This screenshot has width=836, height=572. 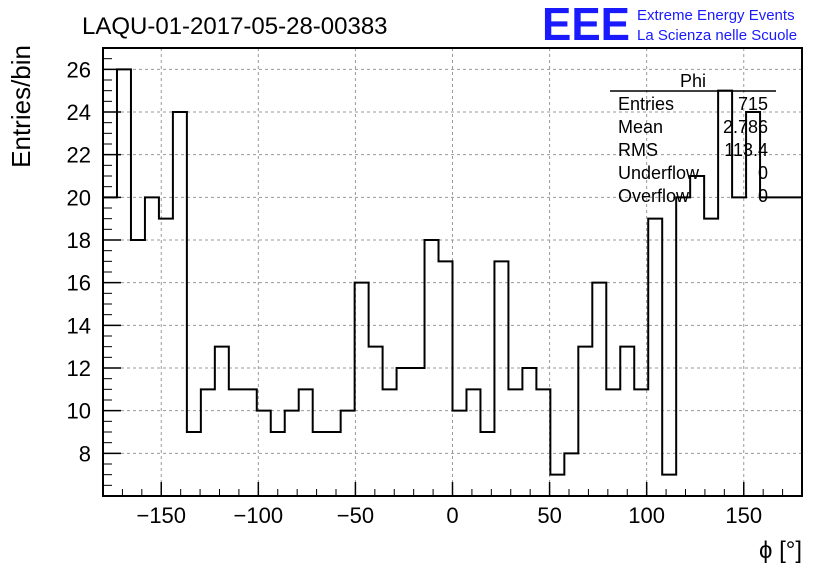 I want to click on chart-title: LAQU-01-2017-05-28-00383, so click(x=235, y=26).